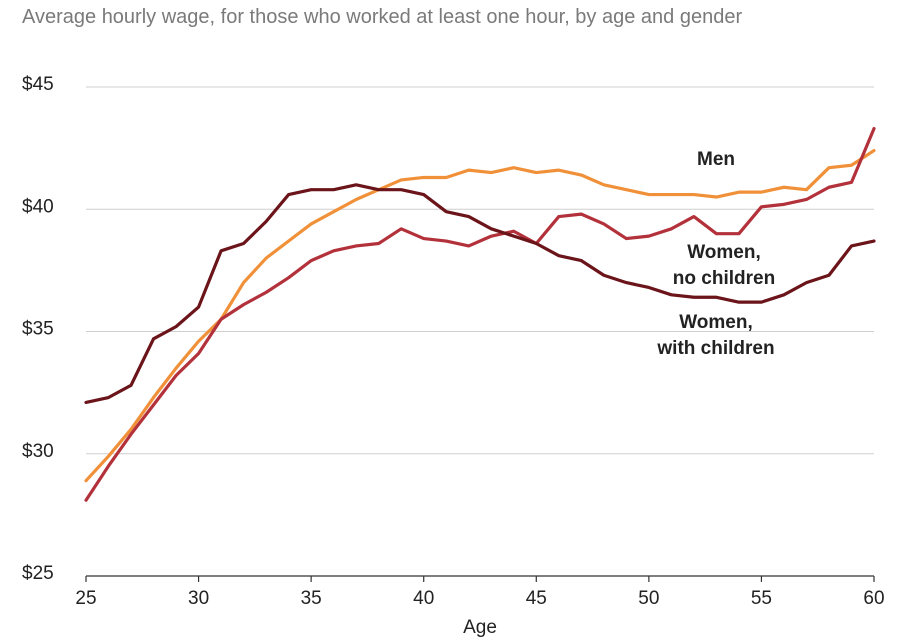  Describe the element at coordinates (38, 84) in the screenshot. I see `y-tick-label: $45` at that location.